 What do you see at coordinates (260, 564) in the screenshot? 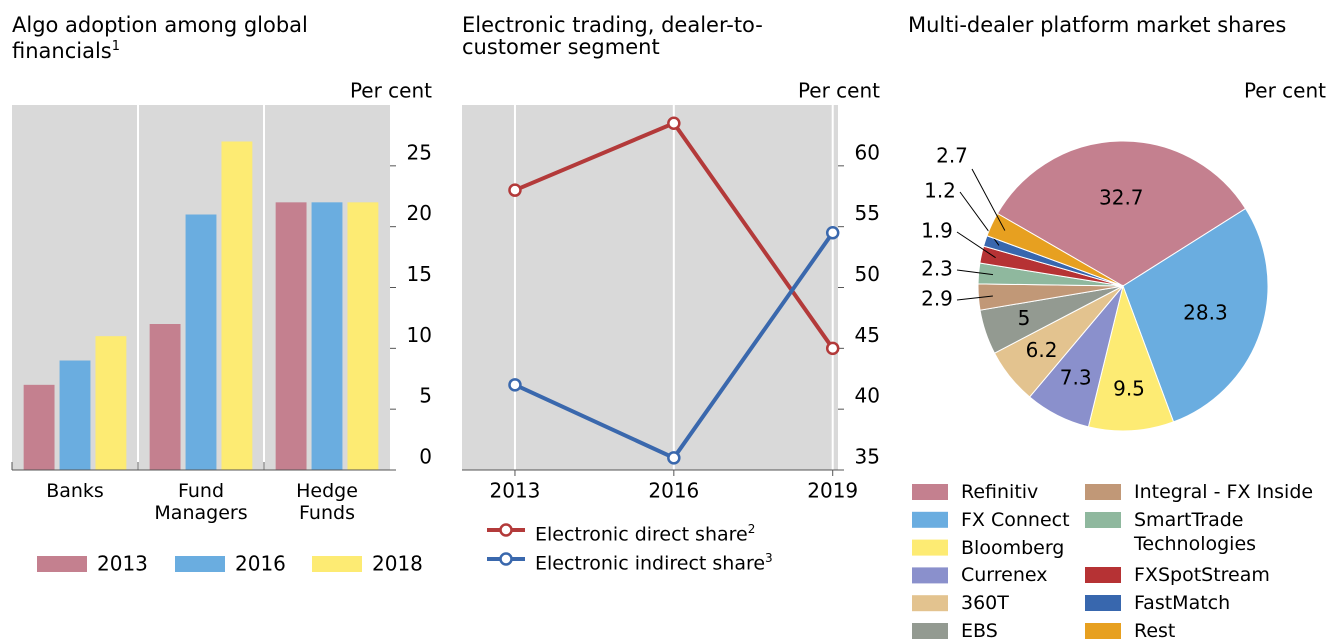
I see `legend-label: 2016` at bounding box center [260, 564].